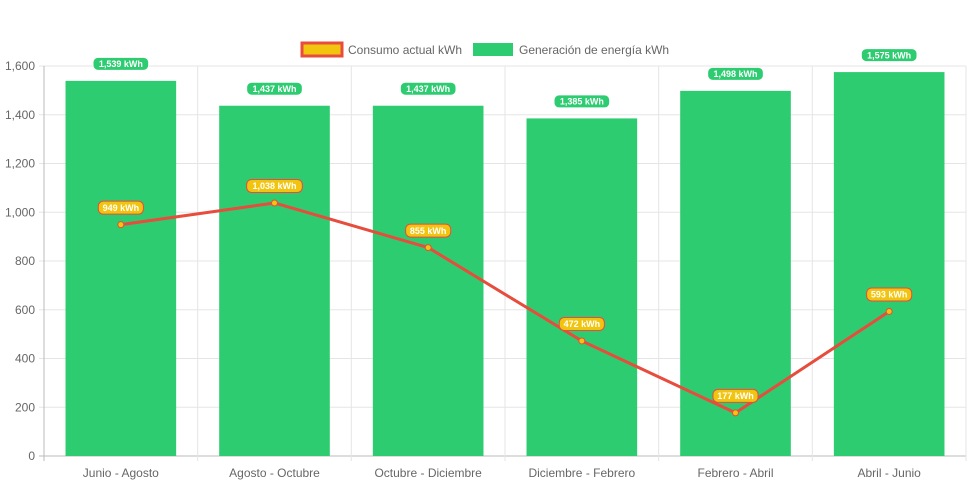 This screenshot has width=971, height=485. What do you see at coordinates (20, 212) in the screenshot?
I see `y-tick-label: 1,000` at bounding box center [20, 212].